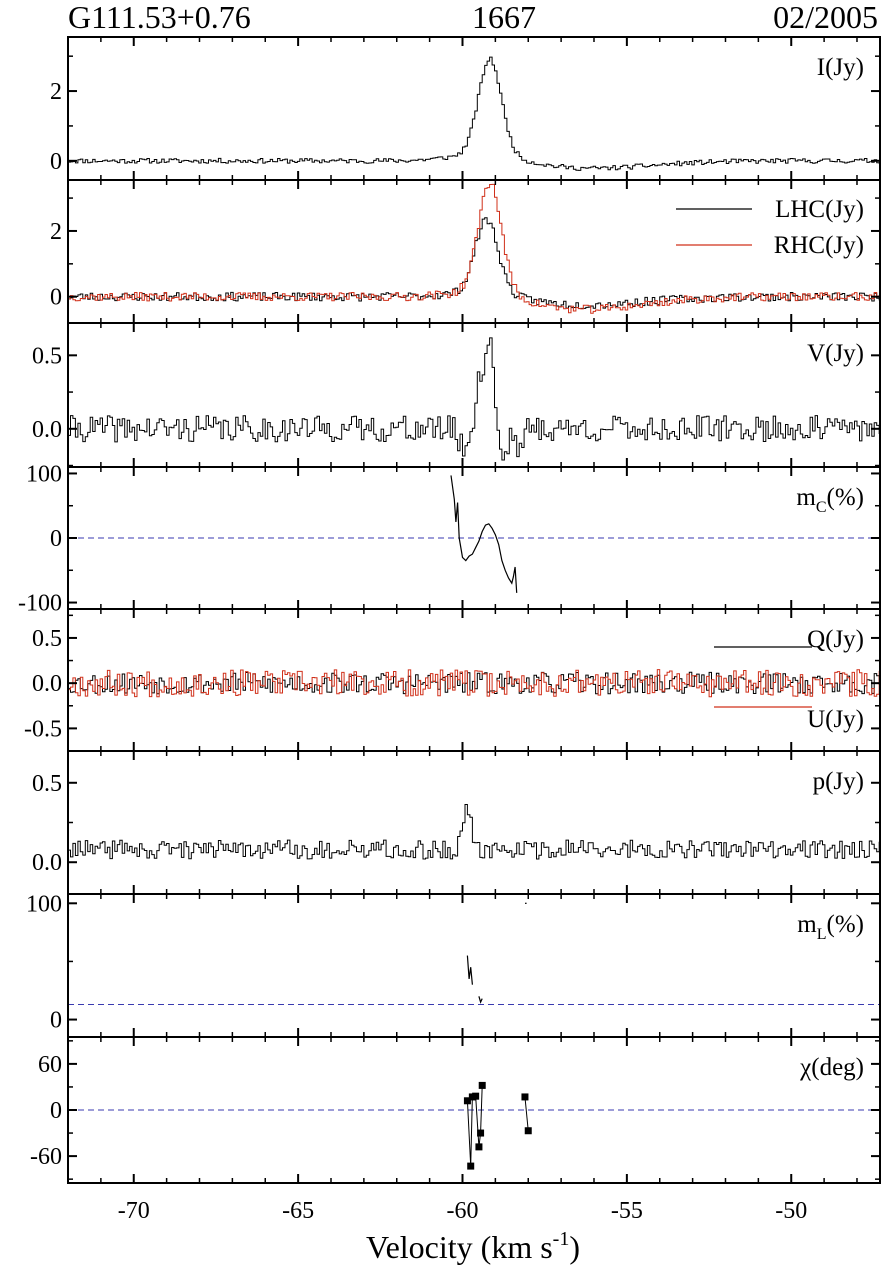 The width and height of the screenshot is (882, 1269). What do you see at coordinates (473, 1246) in the screenshot?
I see `x-axis-label: Velocity (km s-1)` at bounding box center [473, 1246].